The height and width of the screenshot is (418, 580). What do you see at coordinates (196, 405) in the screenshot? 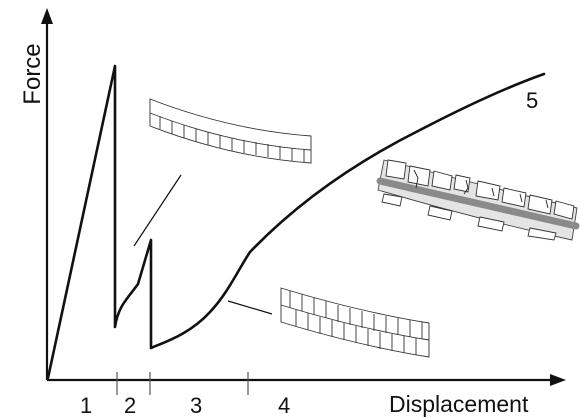
I see `stage-label-3: 3` at bounding box center [196, 405].